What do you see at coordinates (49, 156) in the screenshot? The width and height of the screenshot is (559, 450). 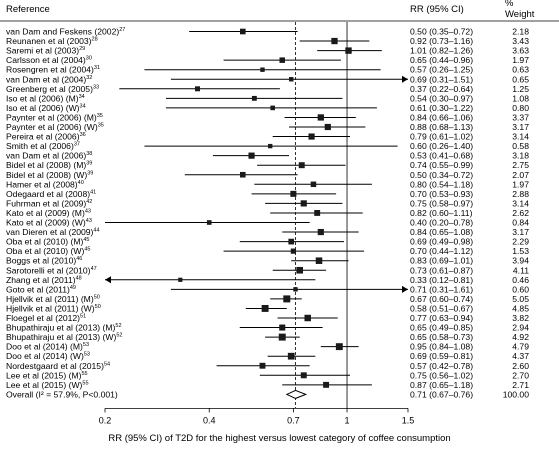 I see `study-label: van Dam et al (2006)38` at bounding box center [49, 156].